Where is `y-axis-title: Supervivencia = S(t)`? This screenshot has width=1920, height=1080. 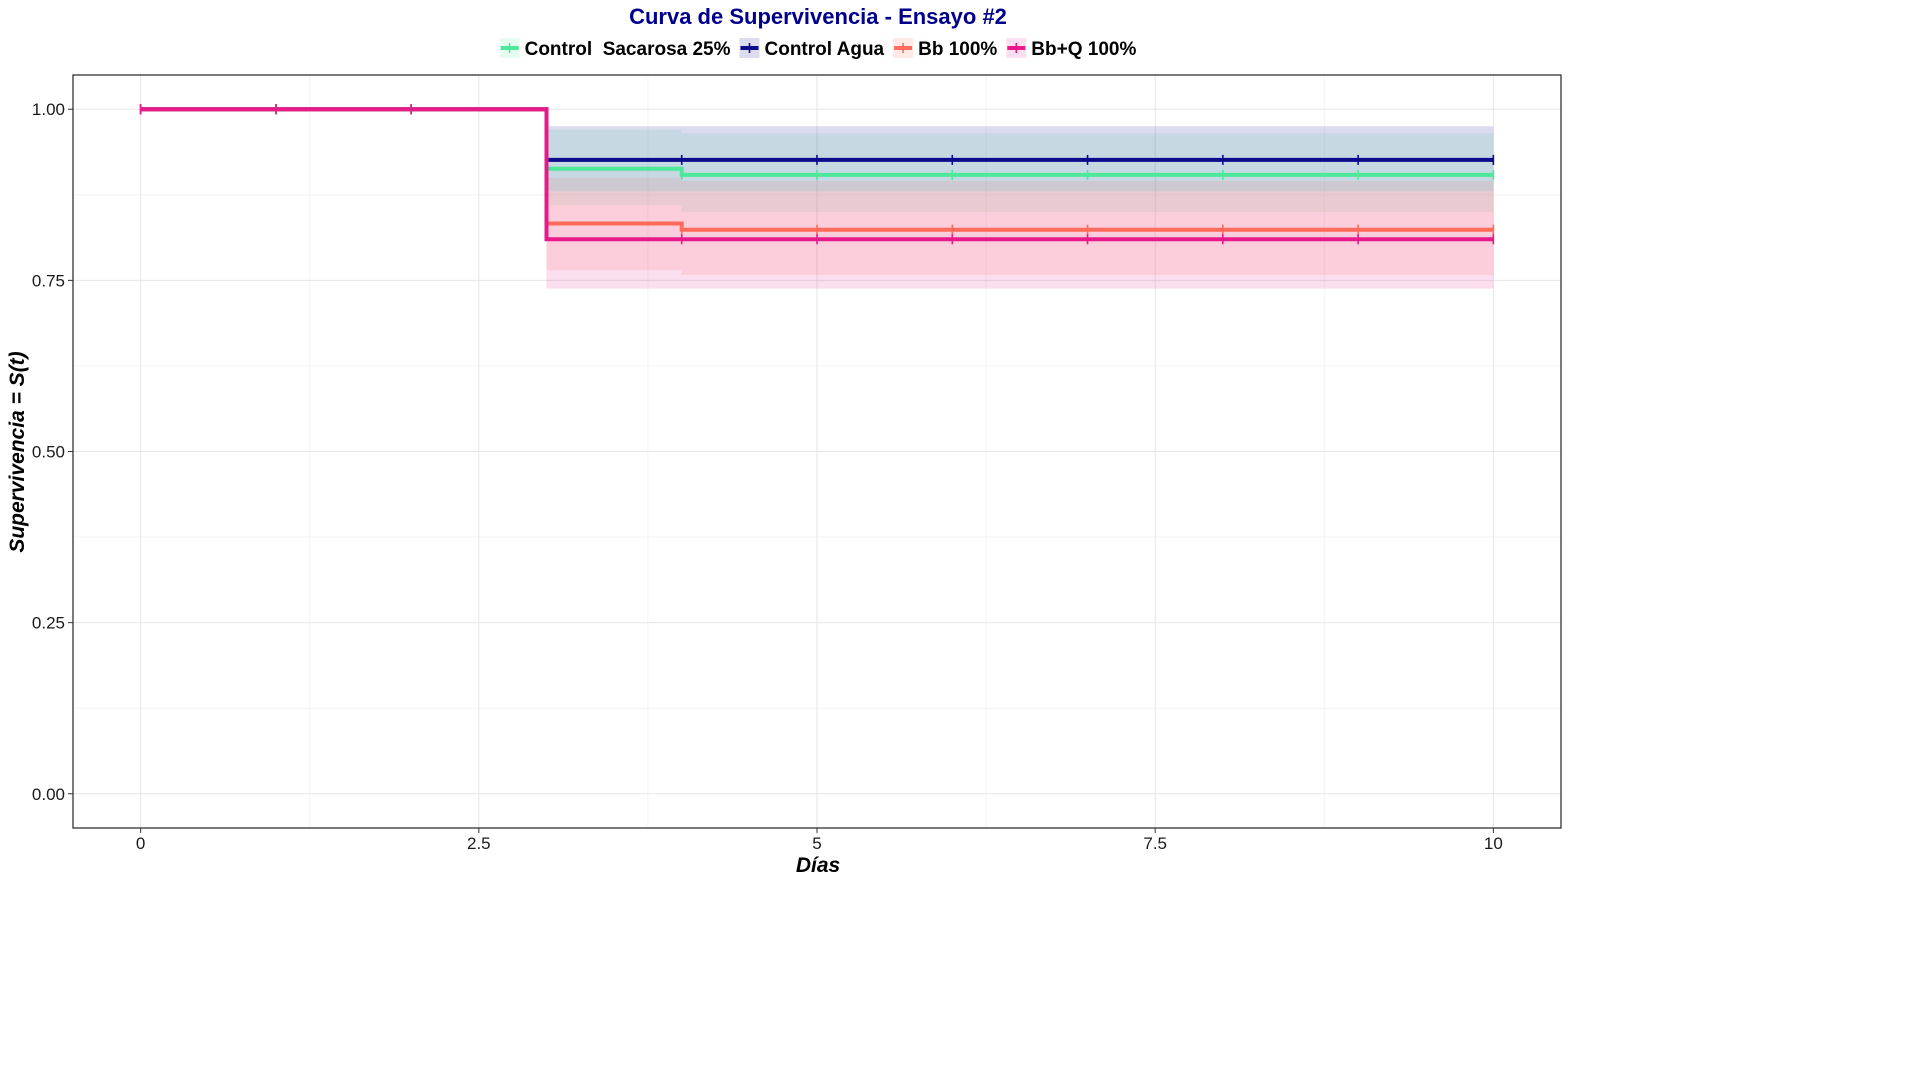
y-axis-title: Supervivencia = S(t) is located at coordinates (17, 451).